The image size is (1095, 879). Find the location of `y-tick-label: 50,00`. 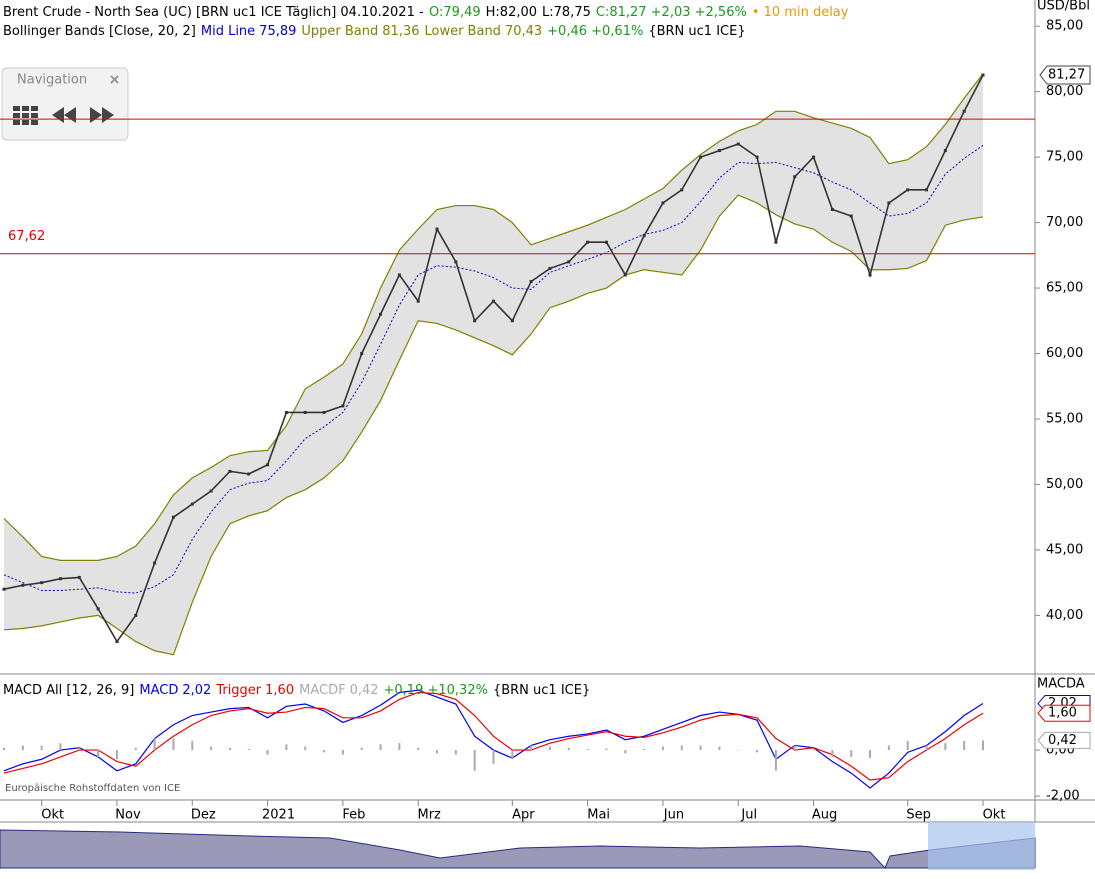

y-tick-label: 50,00 is located at coordinates (1064, 484).